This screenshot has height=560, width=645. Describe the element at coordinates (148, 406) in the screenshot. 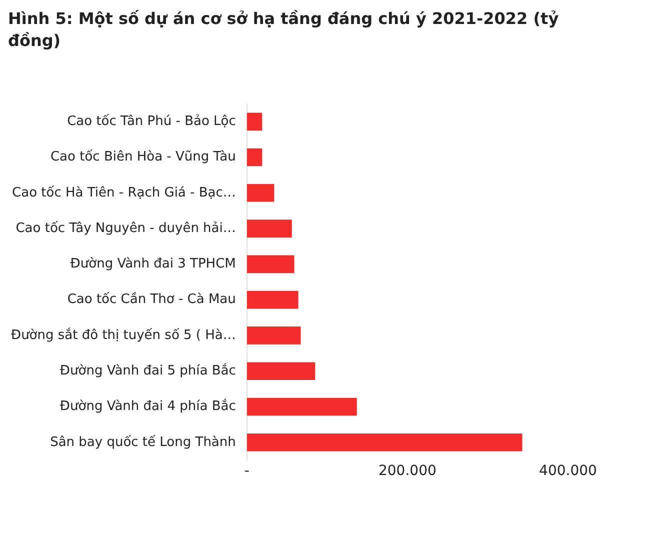

I see `y-tick-label: Đường Vành đai 4 phía Bắc` at that location.